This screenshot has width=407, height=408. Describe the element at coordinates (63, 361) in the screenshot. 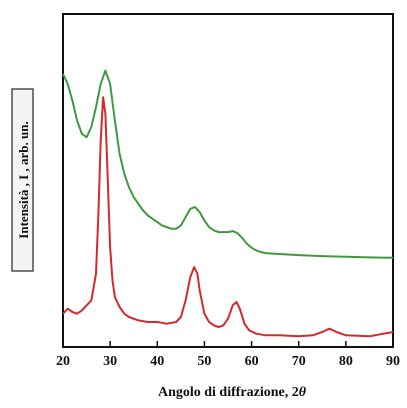

I see `x-tick-label: 20` at that location.